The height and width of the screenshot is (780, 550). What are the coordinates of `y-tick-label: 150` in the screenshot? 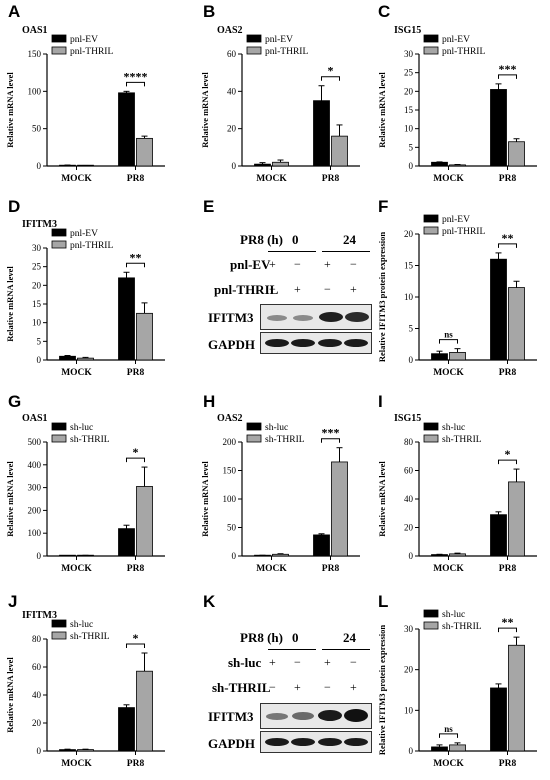 It's located at (230, 471).